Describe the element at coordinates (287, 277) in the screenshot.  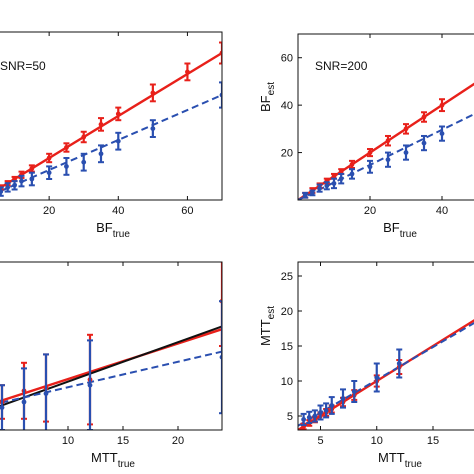
I see `y-tick-label: 25` at that location.